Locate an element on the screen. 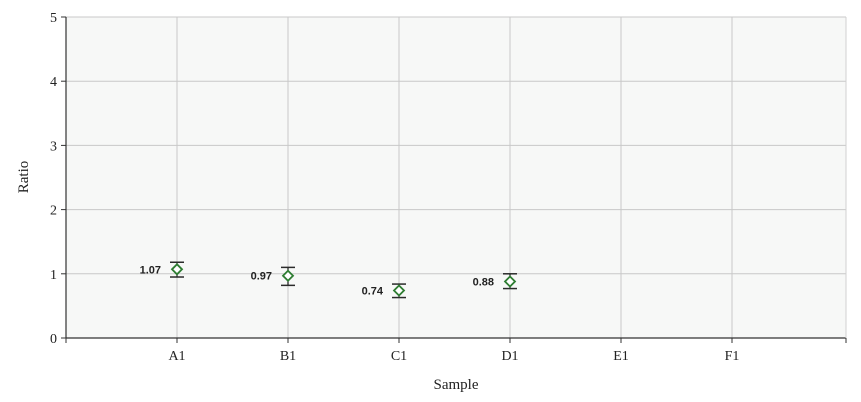  data-label: 0.88 is located at coordinates (483, 283).